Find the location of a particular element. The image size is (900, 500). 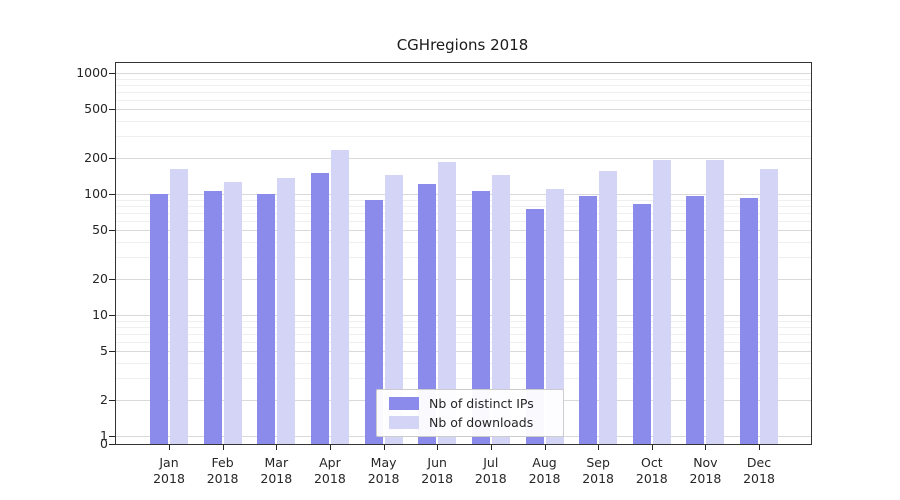

y-tick-label: 1000 is located at coordinates (92, 72).